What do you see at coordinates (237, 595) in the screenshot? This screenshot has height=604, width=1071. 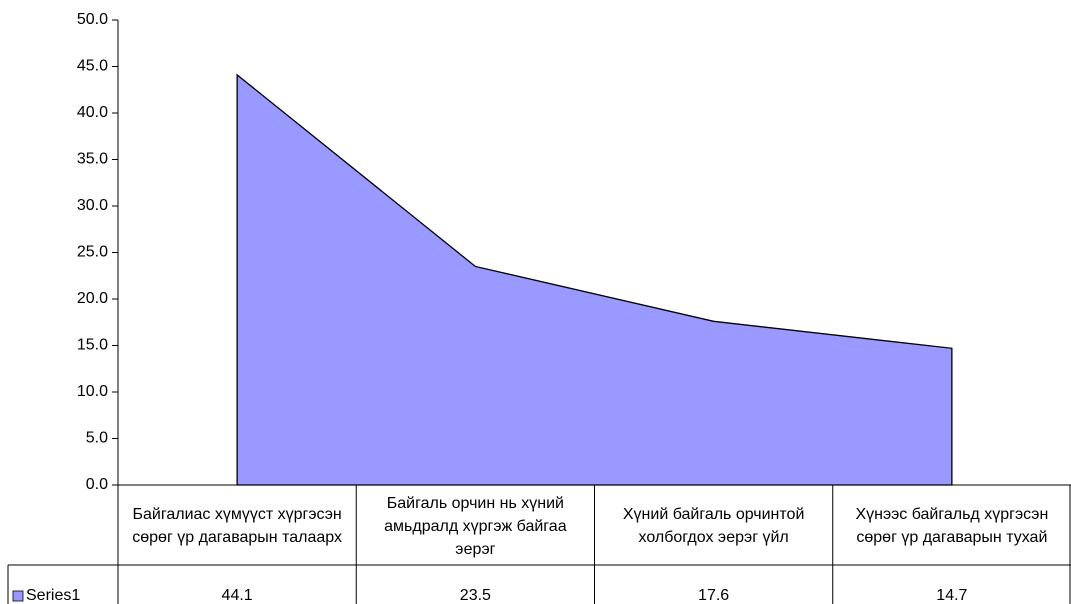 I see `data-table-value: 44.1` at bounding box center [237, 595].